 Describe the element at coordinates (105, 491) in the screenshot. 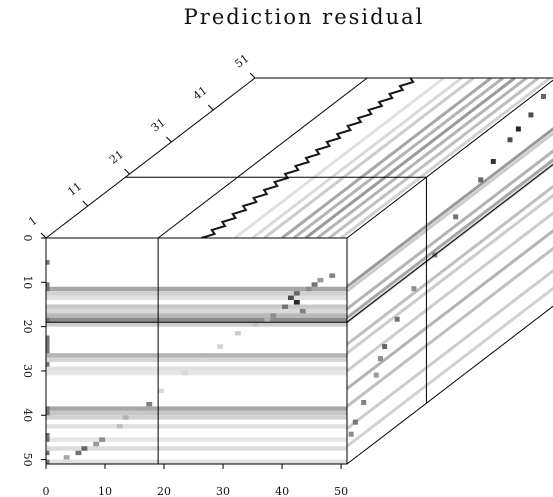

I see `bottom-tick-label: 10` at that location.